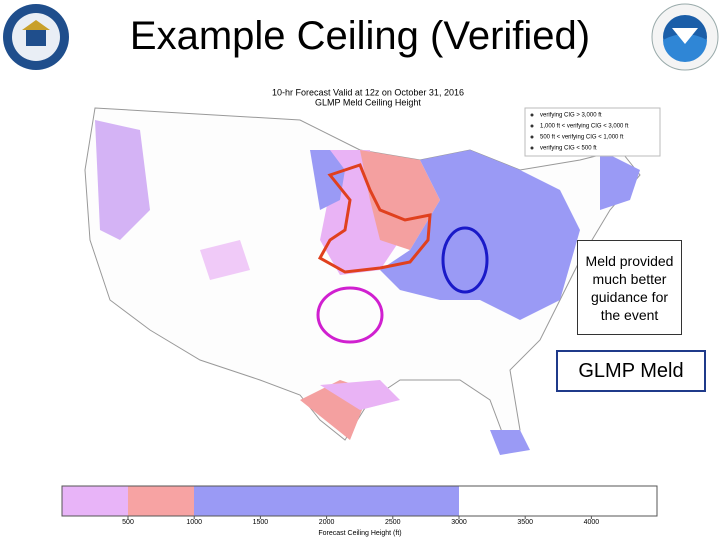 The image size is (720, 540). What do you see at coordinates (568, 149) in the screenshot?
I see `legend-entry: verifying CIG < 500 ft` at bounding box center [568, 149].